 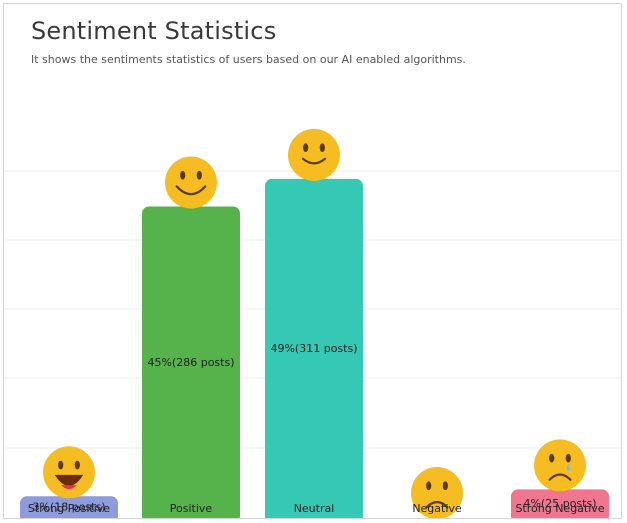 I want to click on data-label-2: 49%(311 posts), so click(x=313, y=348).